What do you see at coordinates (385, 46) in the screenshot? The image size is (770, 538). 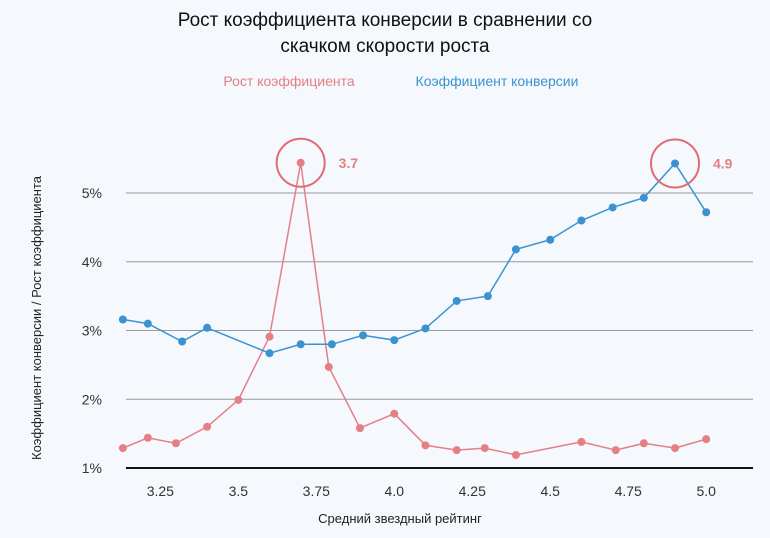 I see `chart-title-line-2: скачком скорости роста` at bounding box center [385, 46].